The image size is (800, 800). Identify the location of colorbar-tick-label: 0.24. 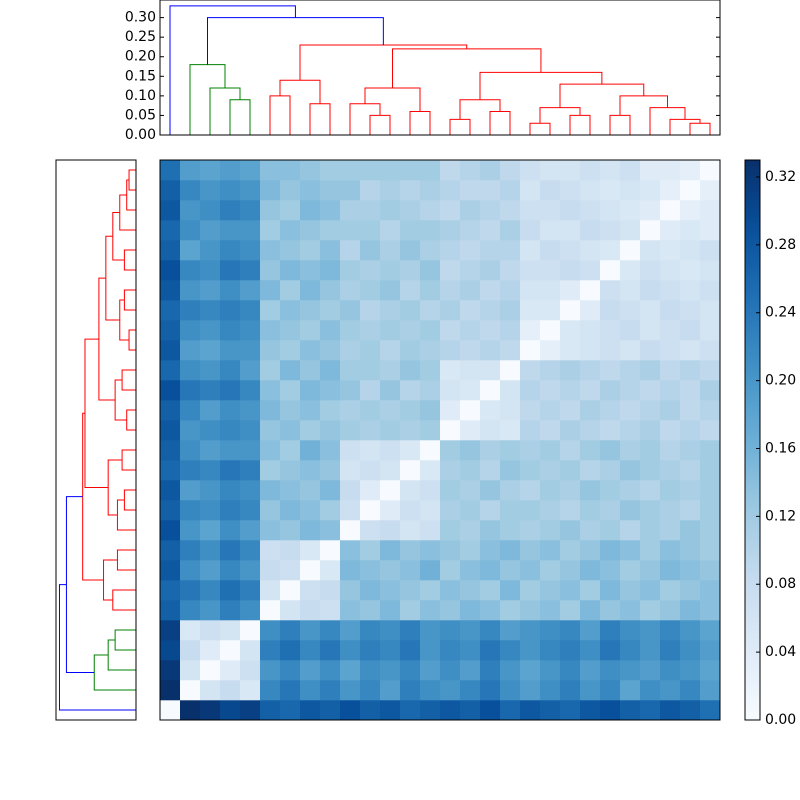
(780, 313).